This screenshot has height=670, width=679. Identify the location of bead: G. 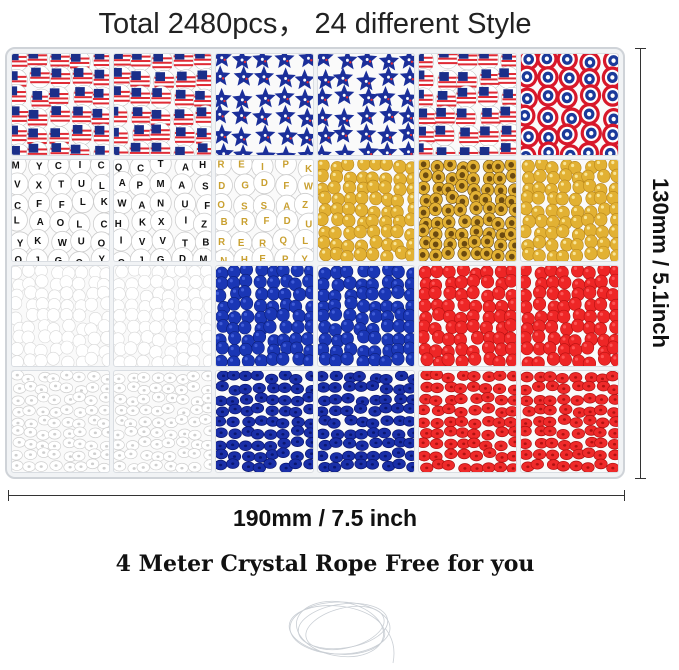
(160, 254).